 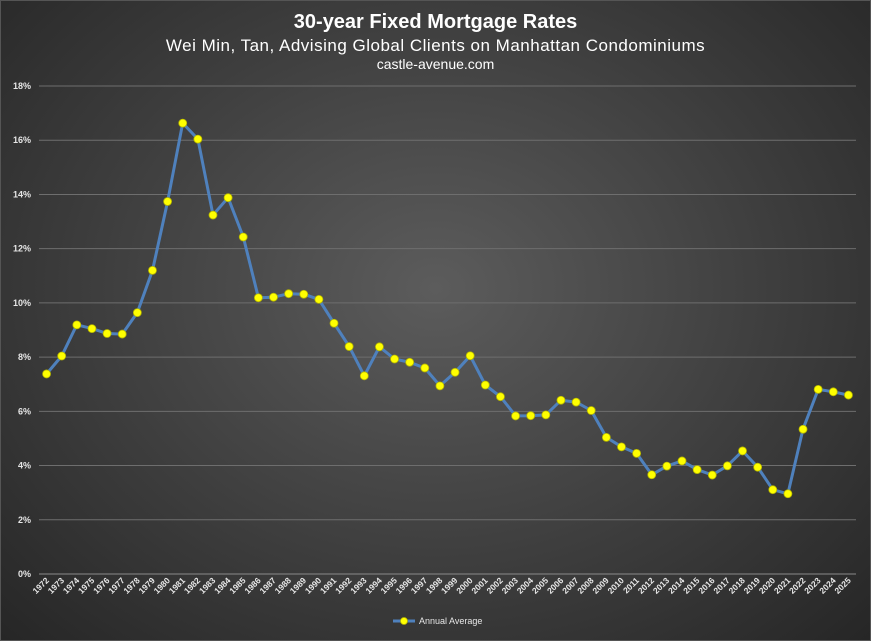 What do you see at coordinates (24, 466) in the screenshot?
I see `y-tick-label: 4%` at bounding box center [24, 466].